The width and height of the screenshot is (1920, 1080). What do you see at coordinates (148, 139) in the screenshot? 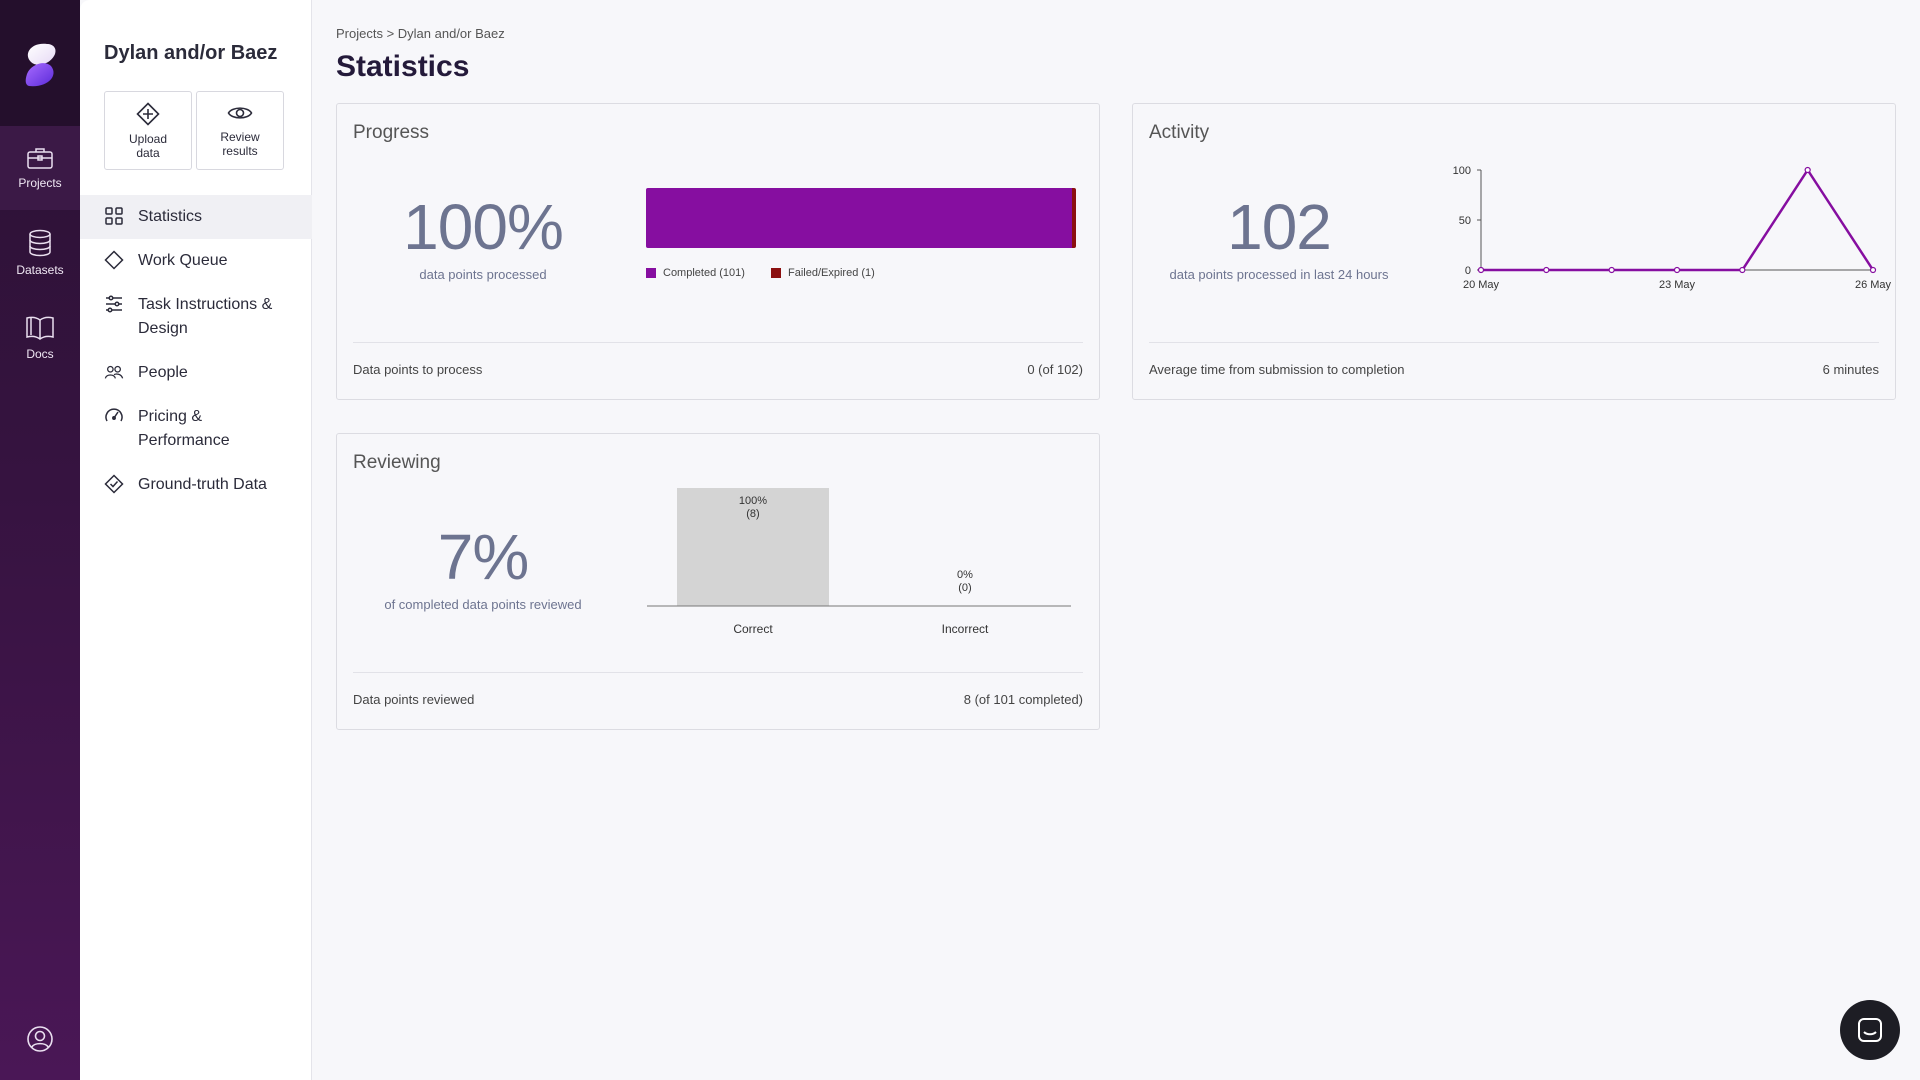
I see `upload-label-1: Upload` at bounding box center [148, 139].